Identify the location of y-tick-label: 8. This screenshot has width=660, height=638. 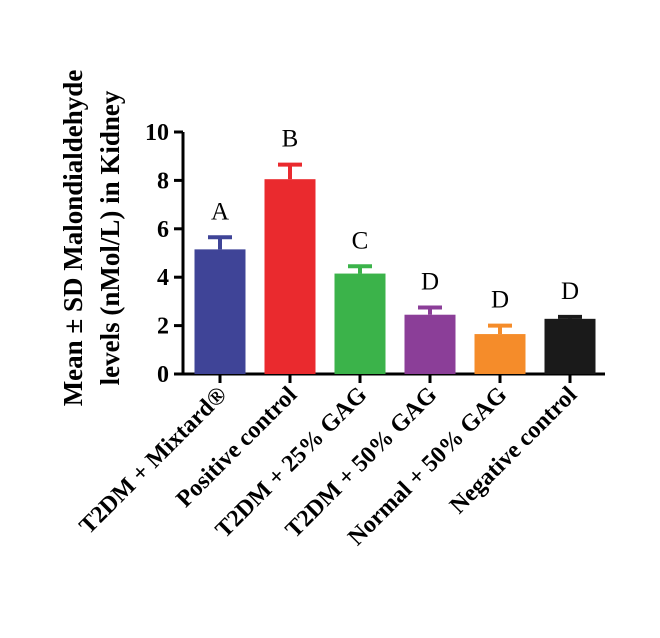
(163, 181).